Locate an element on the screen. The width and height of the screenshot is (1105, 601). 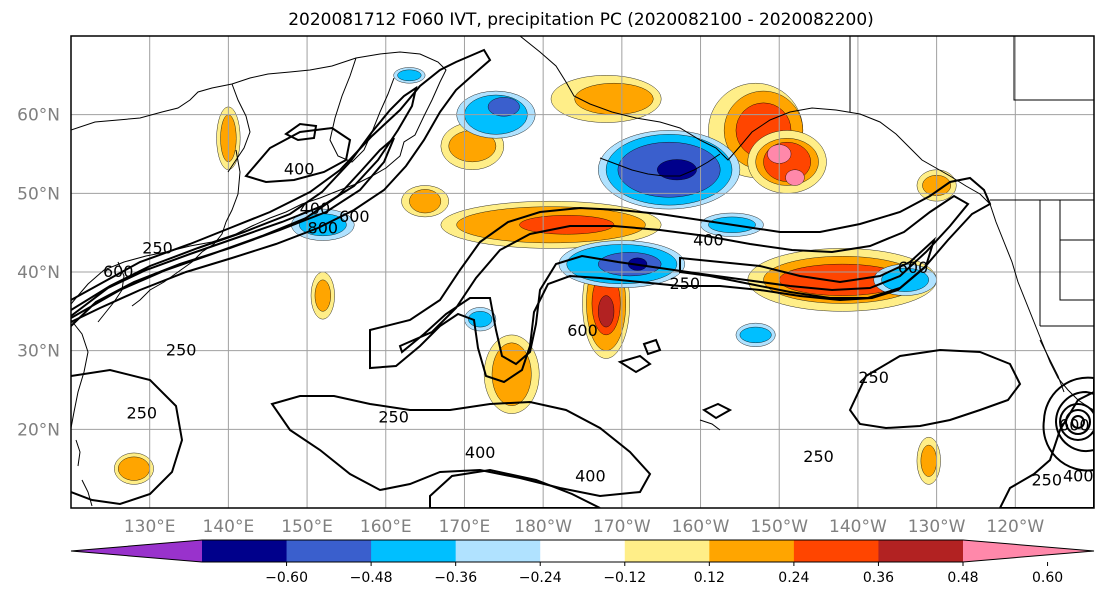
contour-label-16: 250 is located at coordinates (873, 377).